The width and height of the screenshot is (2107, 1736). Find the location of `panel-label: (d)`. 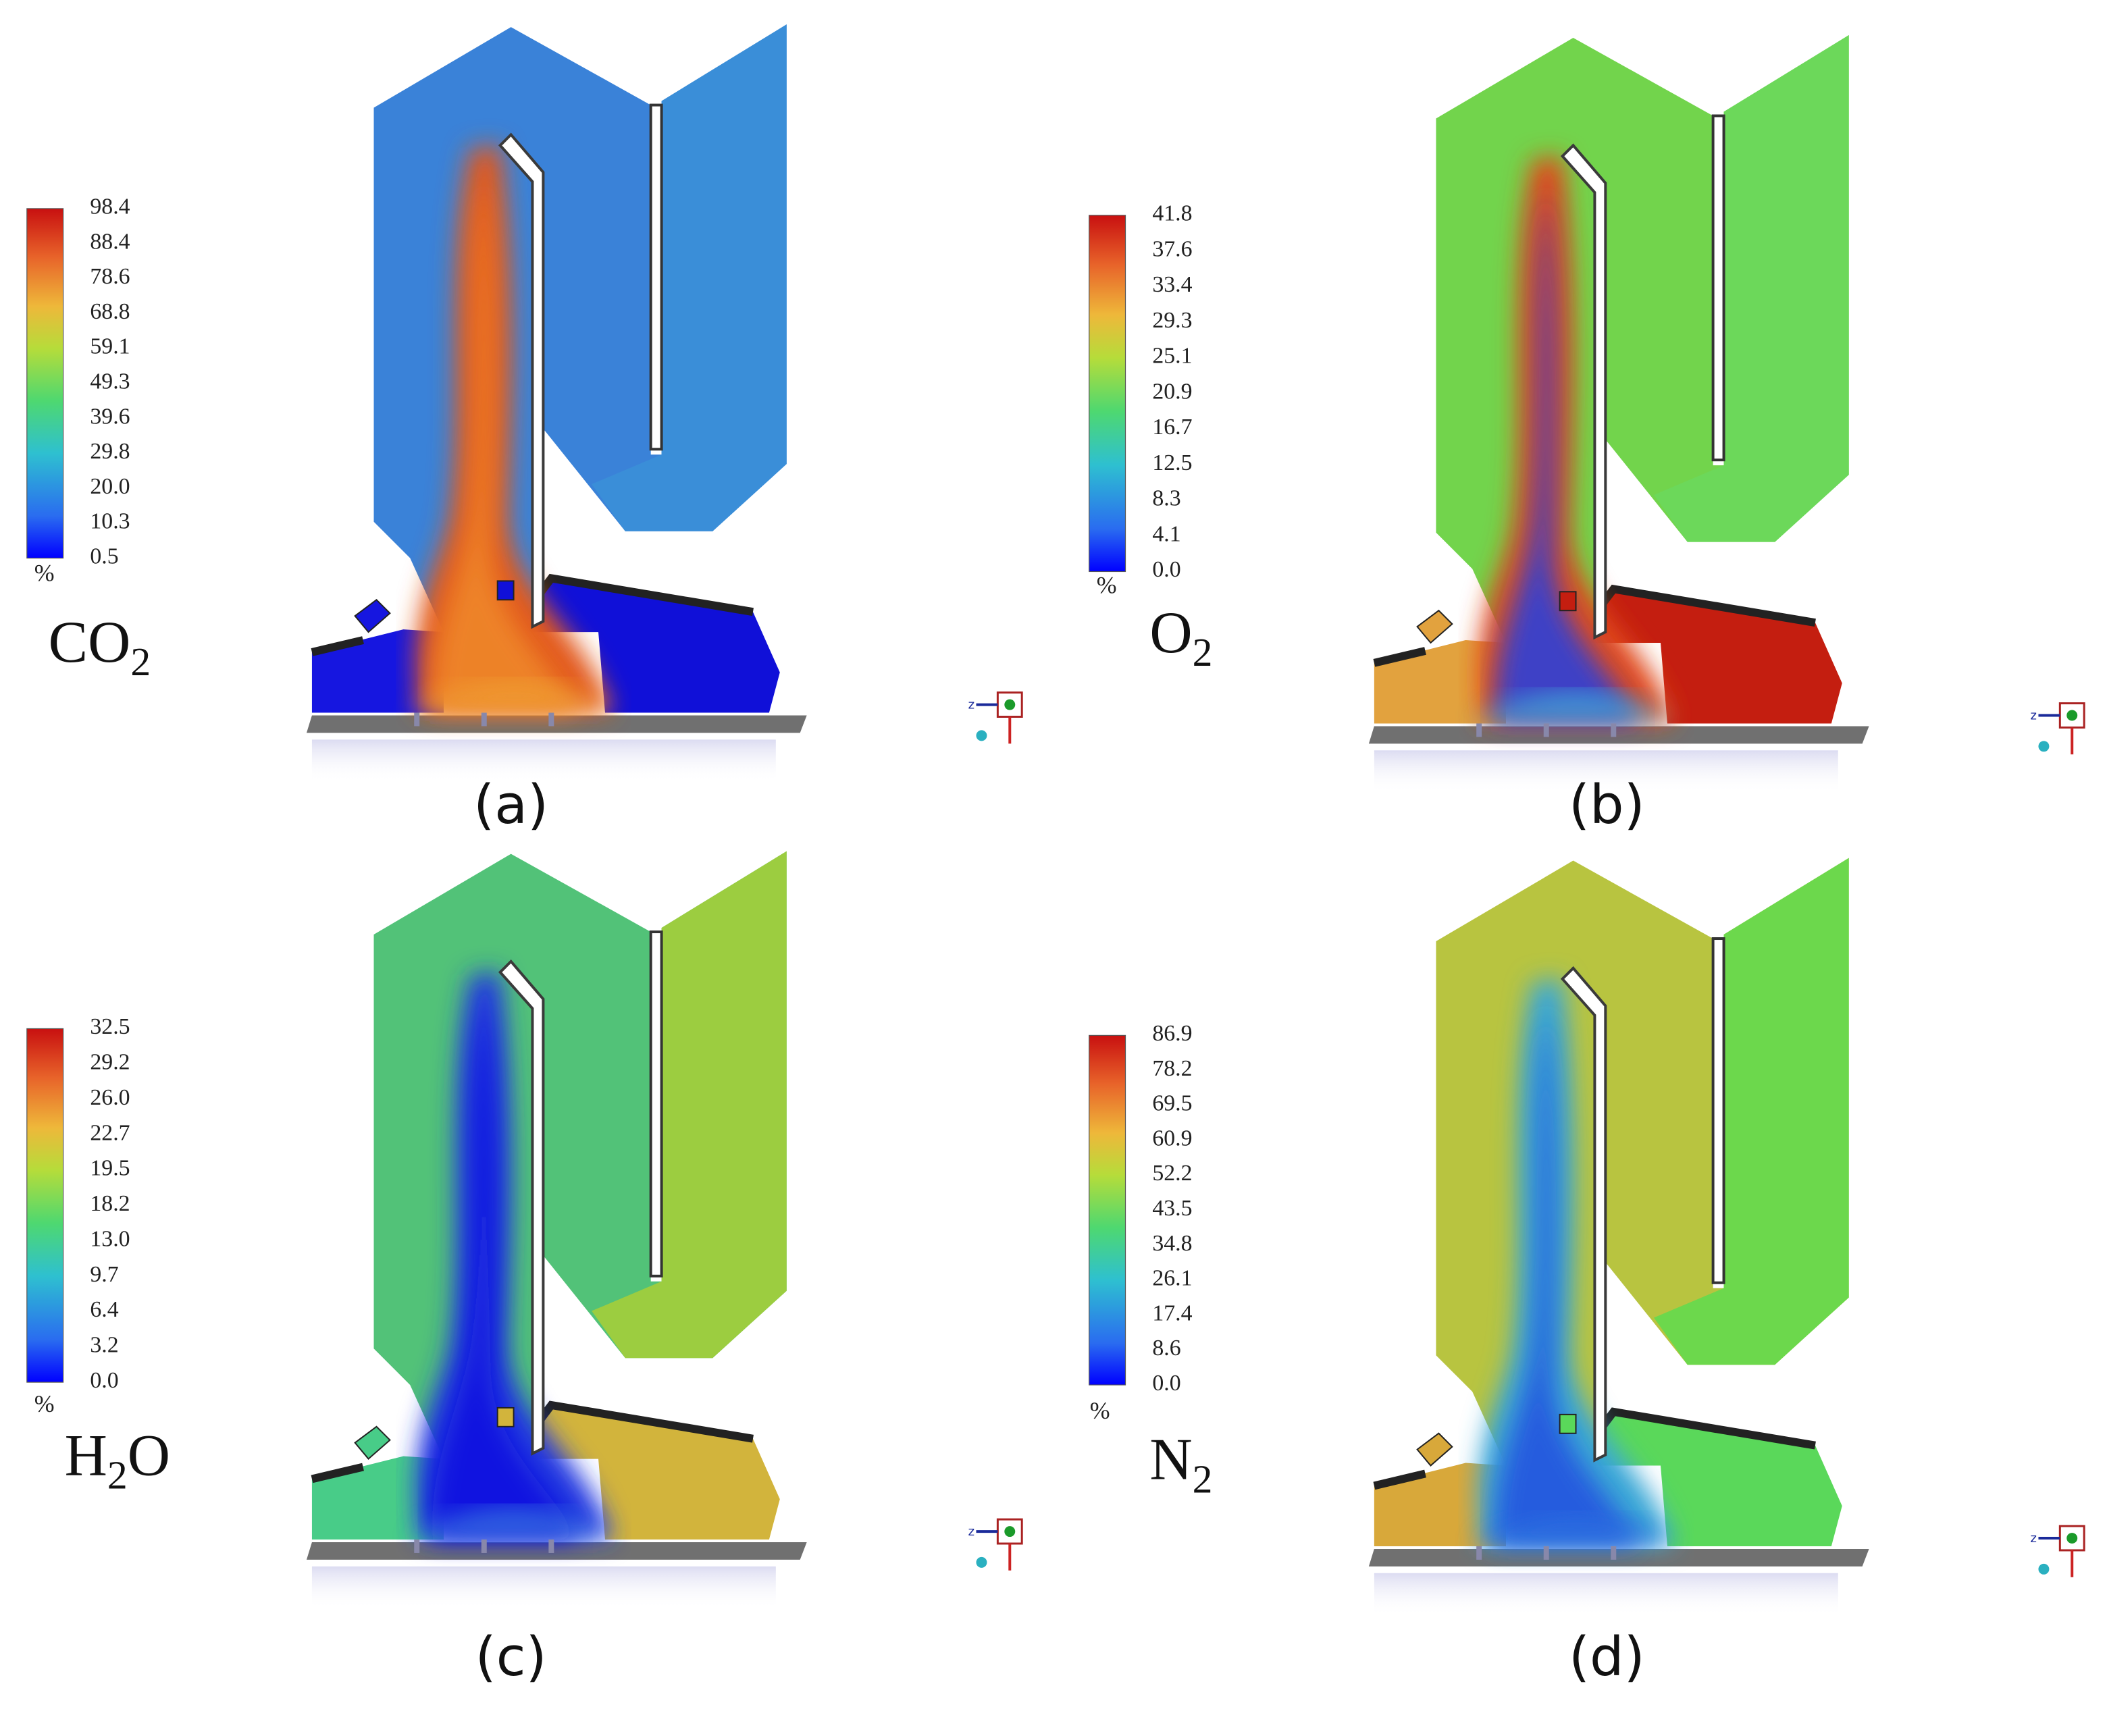

panel-label: (d) is located at coordinates (1607, 1656).